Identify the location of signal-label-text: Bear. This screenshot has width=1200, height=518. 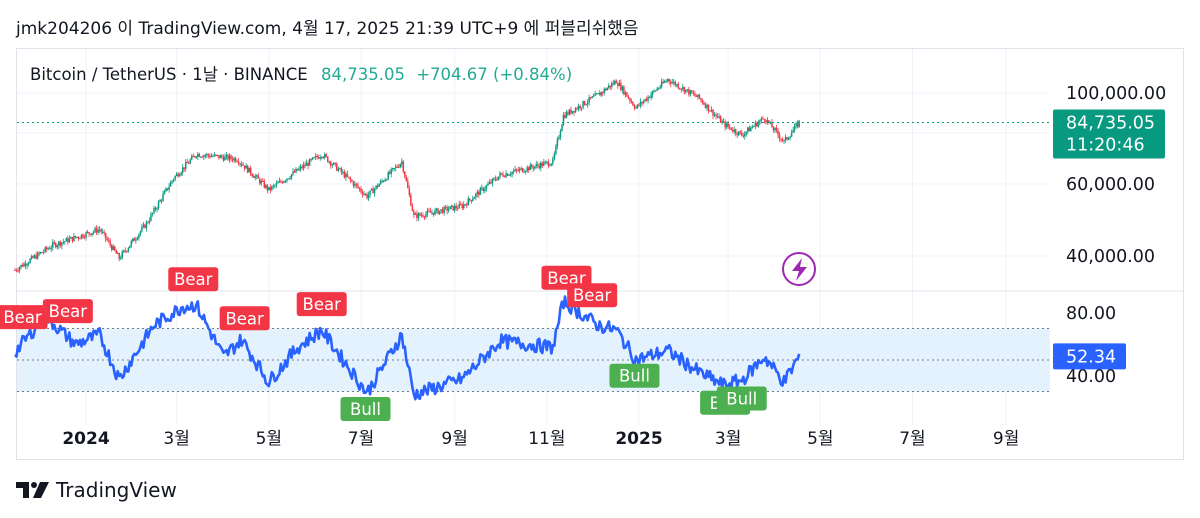
(566, 278).